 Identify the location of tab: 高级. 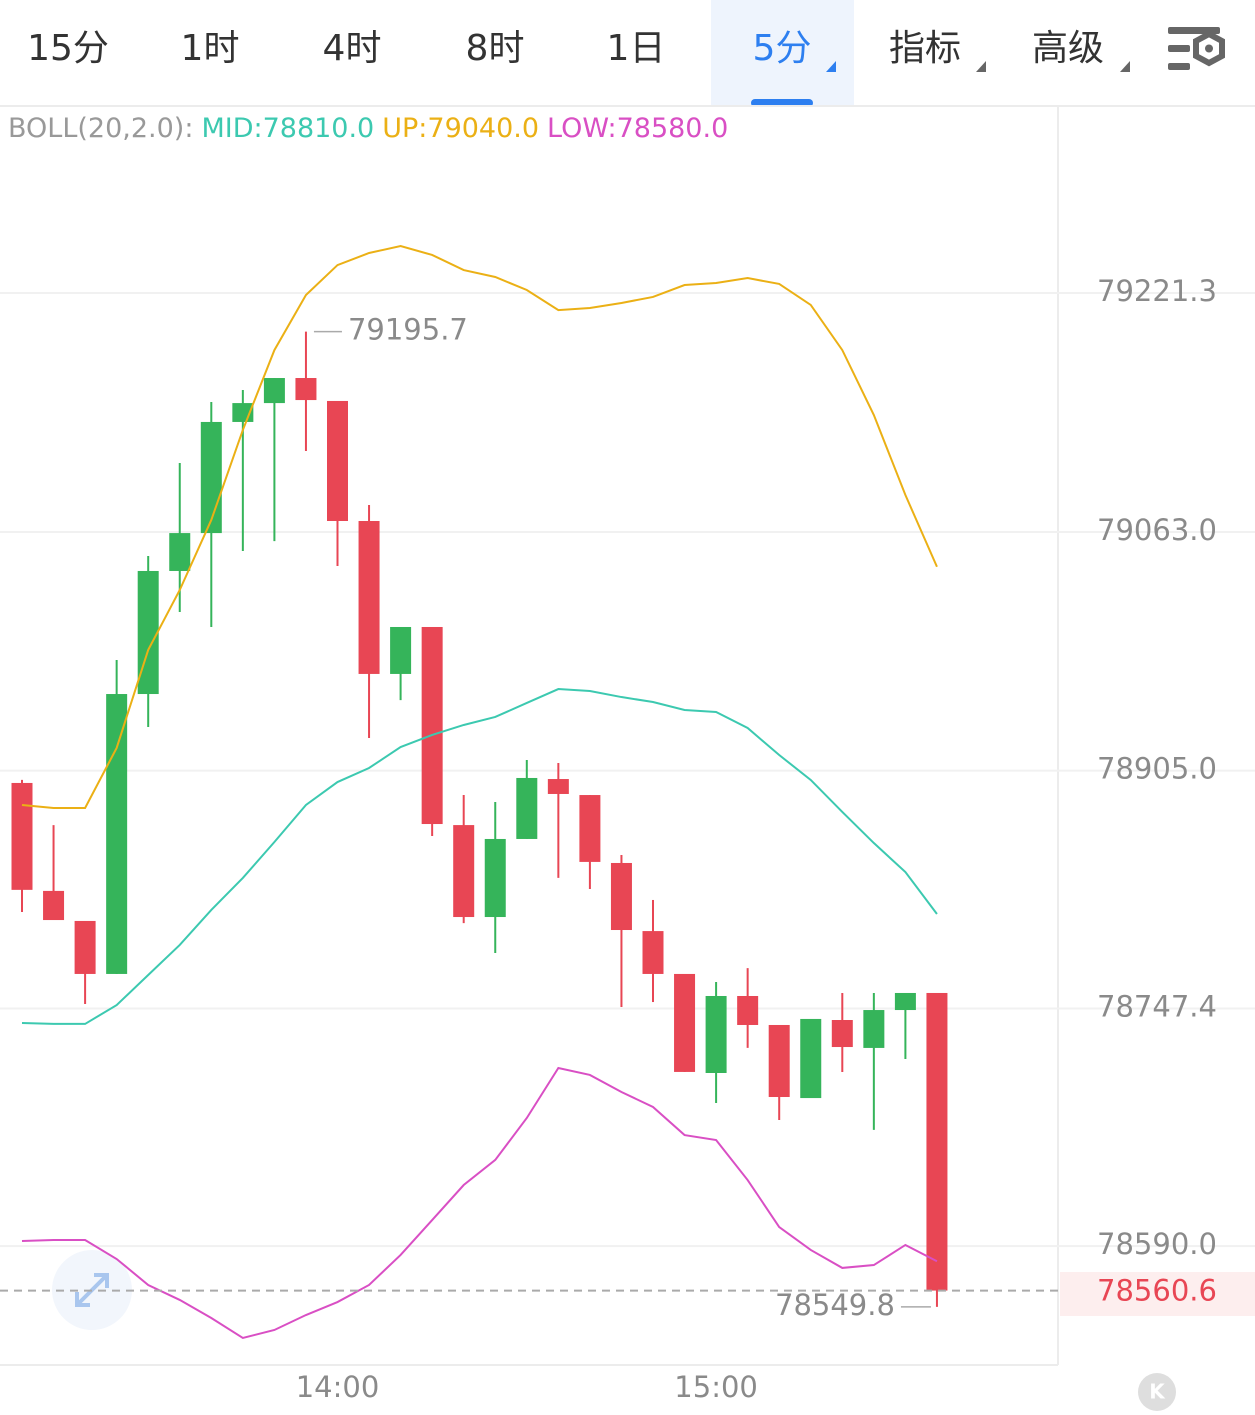
(1068, 48).